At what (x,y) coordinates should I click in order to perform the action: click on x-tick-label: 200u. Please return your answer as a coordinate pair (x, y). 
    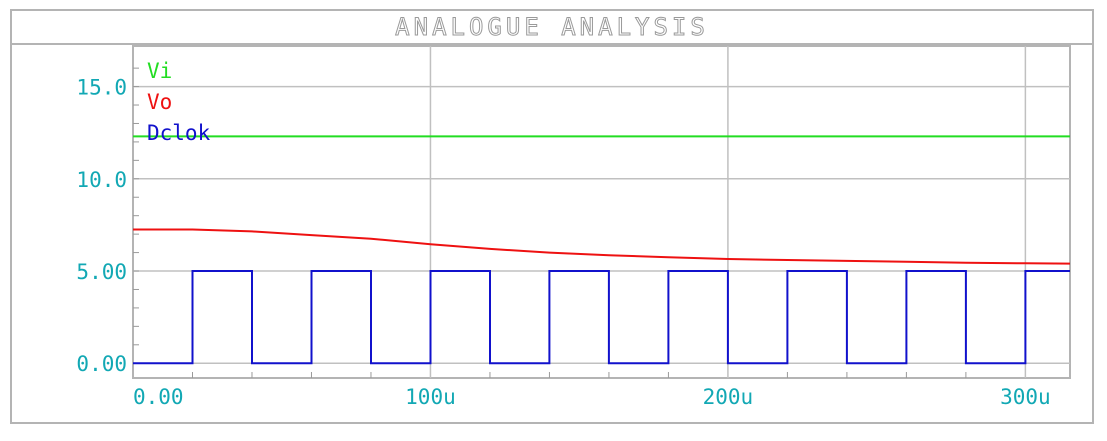
    Looking at the image, I should click on (728, 397).